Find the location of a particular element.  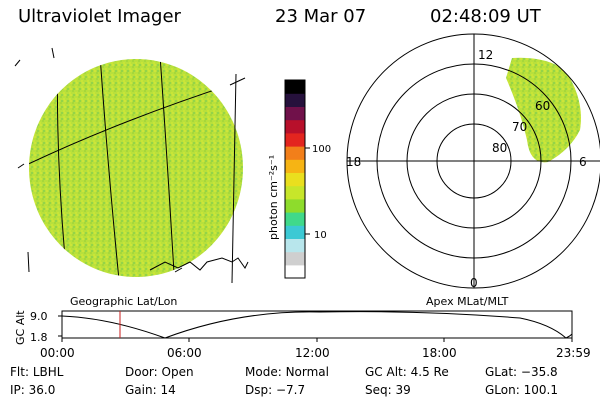

mlat-label-80: 80 is located at coordinates (499, 148).